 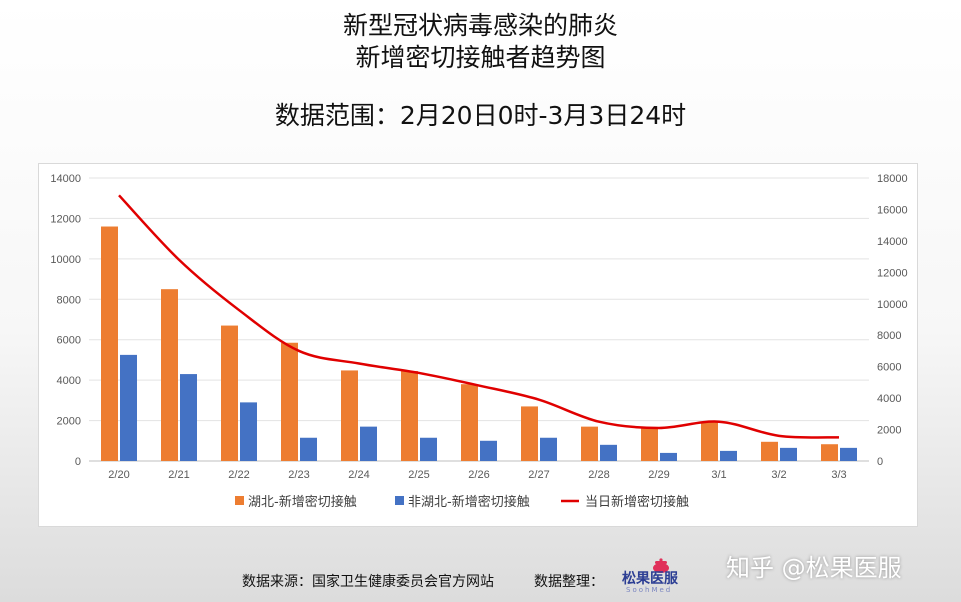 What do you see at coordinates (838, 475) in the screenshot?
I see `x-tick-label: 3/3` at bounding box center [838, 475].